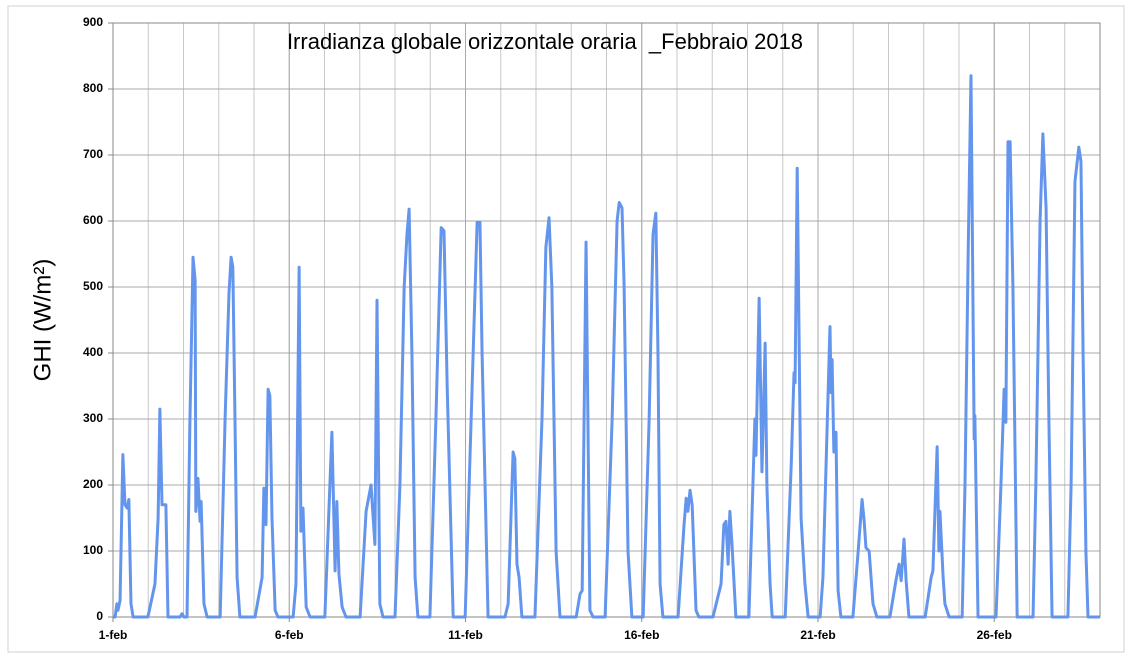  Describe the element at coordinates (817, 635) in the screenshot. I see `x-tick-label: 21-feb` at that location.